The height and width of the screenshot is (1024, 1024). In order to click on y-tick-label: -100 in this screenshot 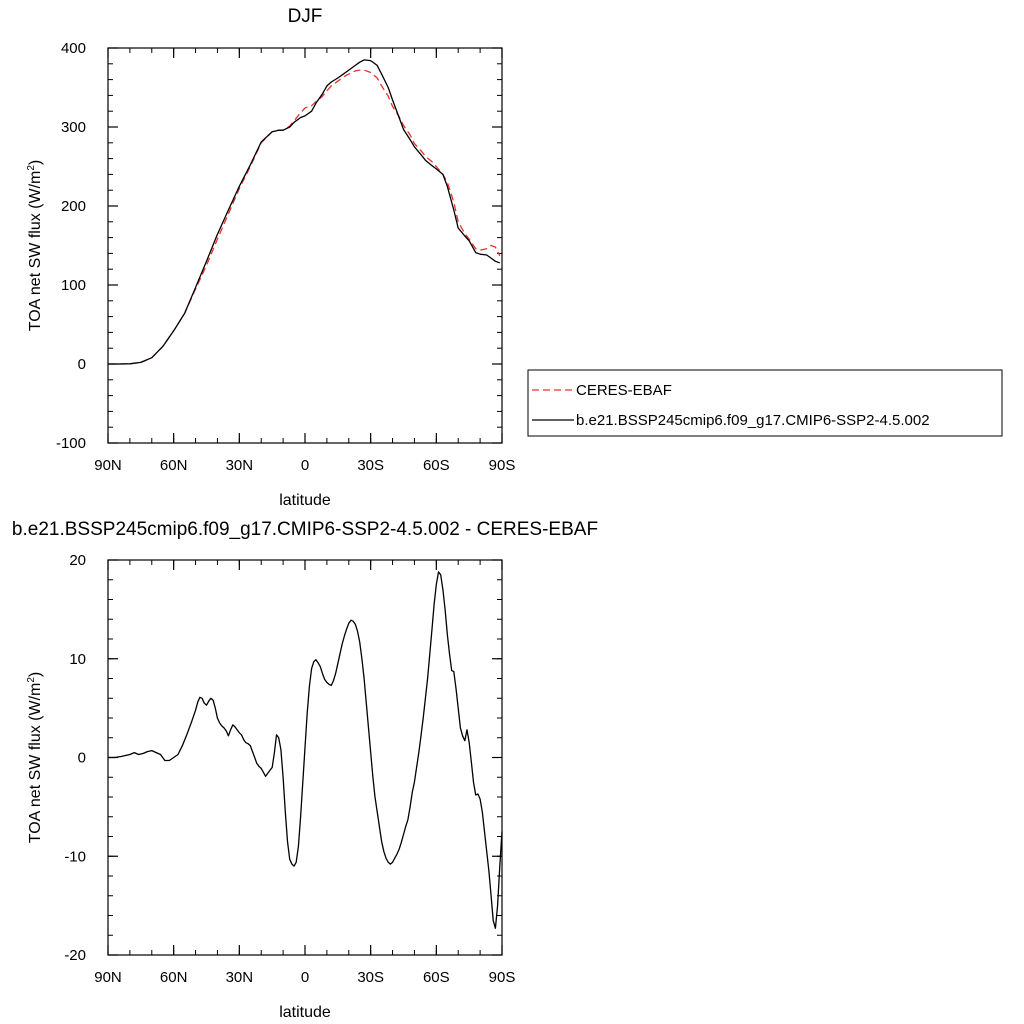, I will do `click(71, 443)`.